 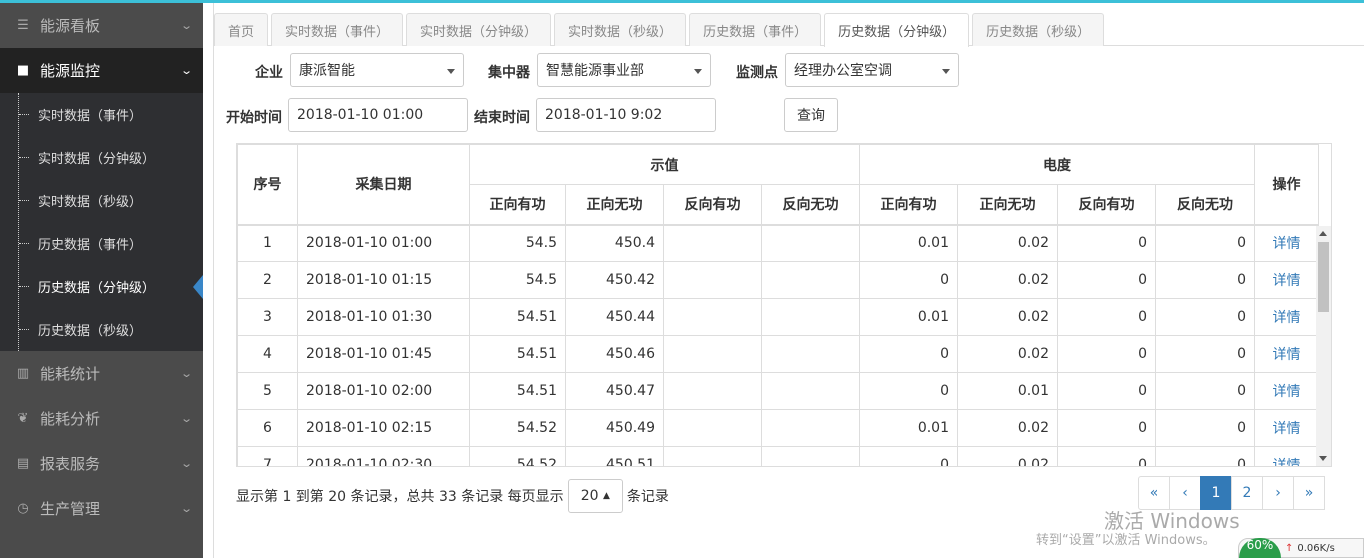 I want to click on page-button: 1, so click(x=1216, y=493).